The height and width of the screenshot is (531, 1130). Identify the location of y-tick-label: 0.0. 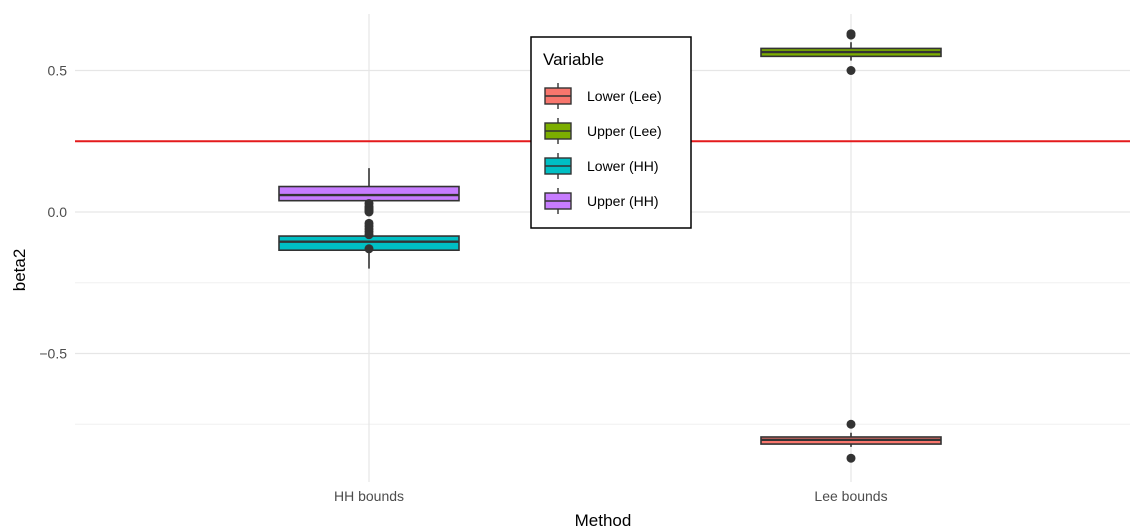
(58, 212).